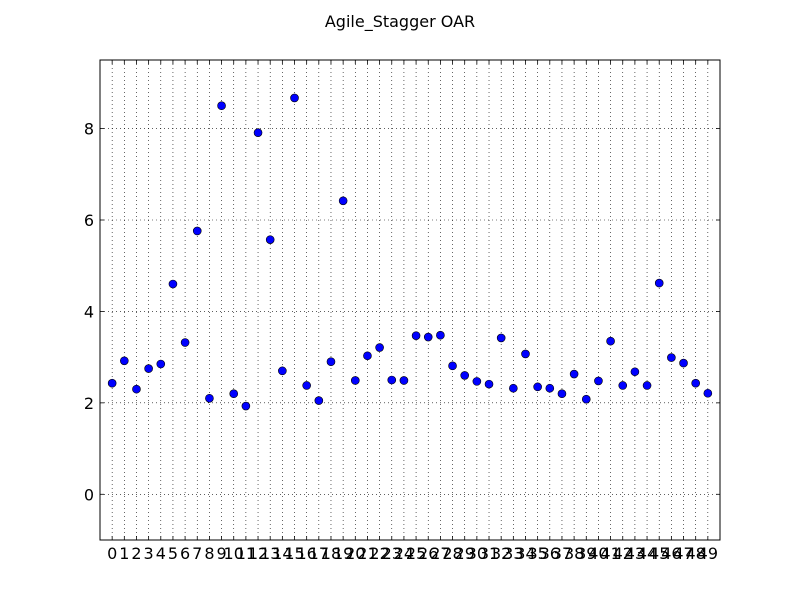 The image size is (800, 600). Describe the element at coordinates (258, 553) in the screenshot. I see `x-tick-label: 12` at that location.